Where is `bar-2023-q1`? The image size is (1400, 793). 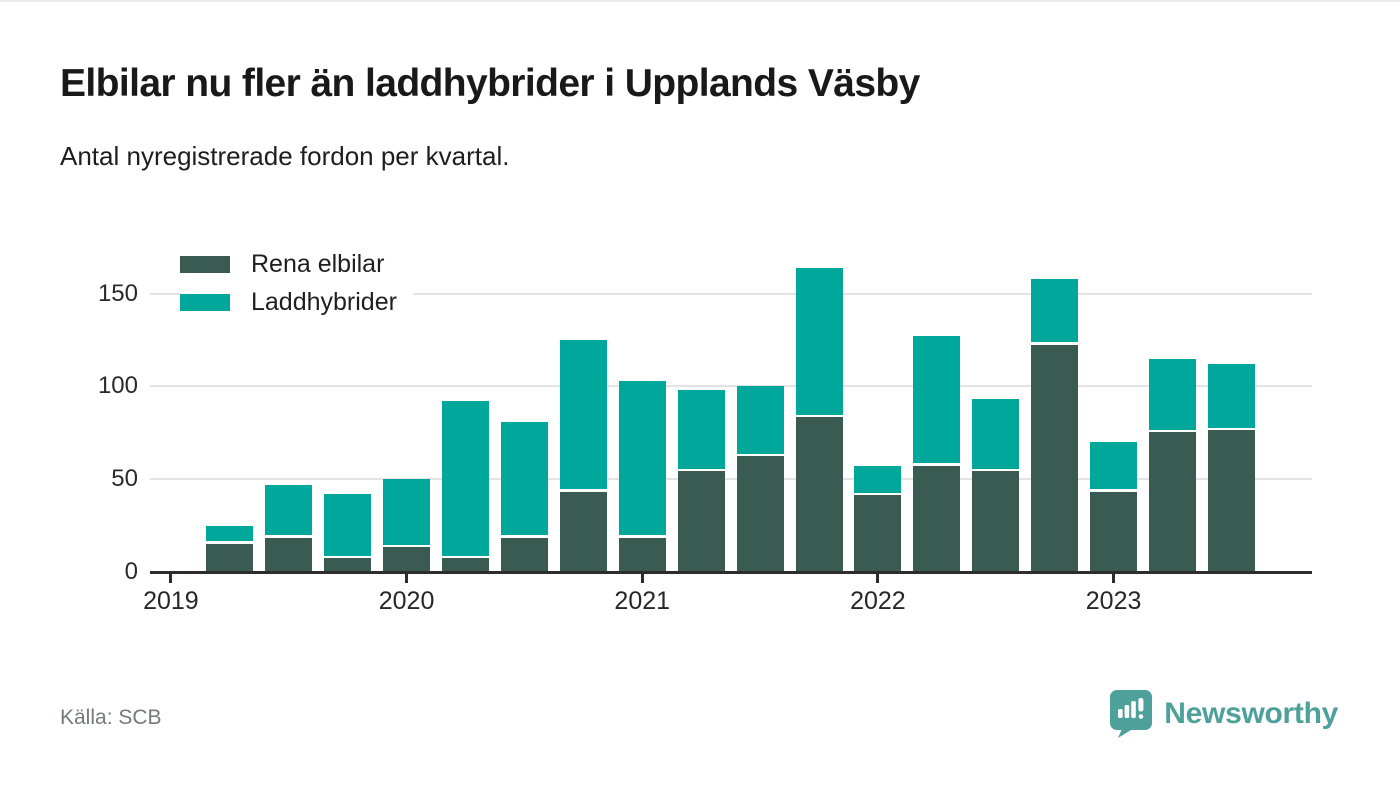
bar-2023-q1 is located at coordinates (1114, 507).